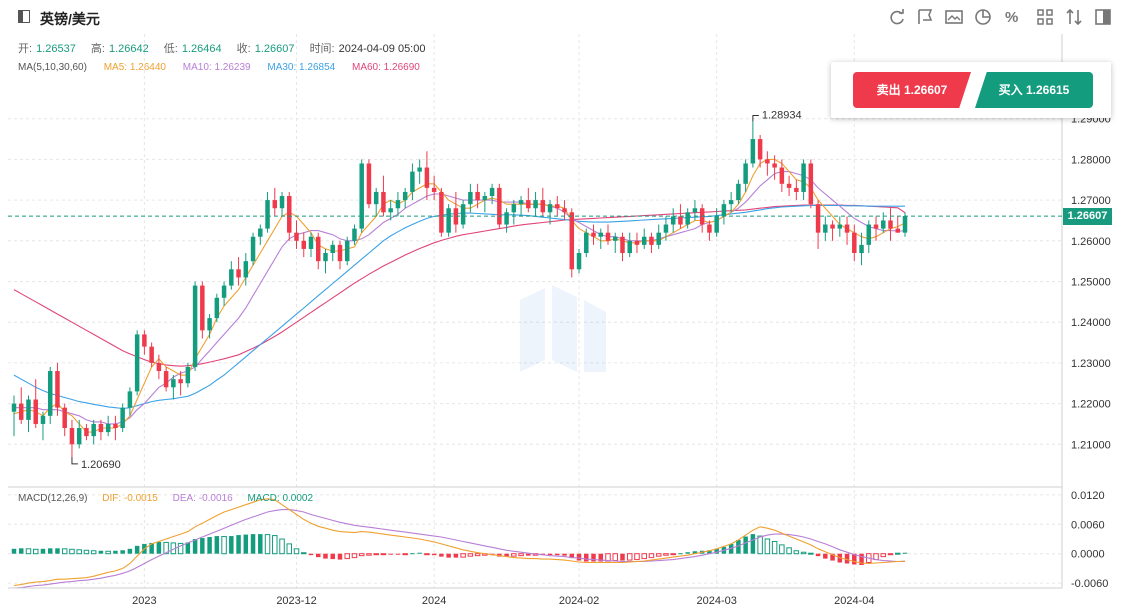  Describe the element at coordinates (459, 549) in the screenshot. I see `dea-line` at that location.